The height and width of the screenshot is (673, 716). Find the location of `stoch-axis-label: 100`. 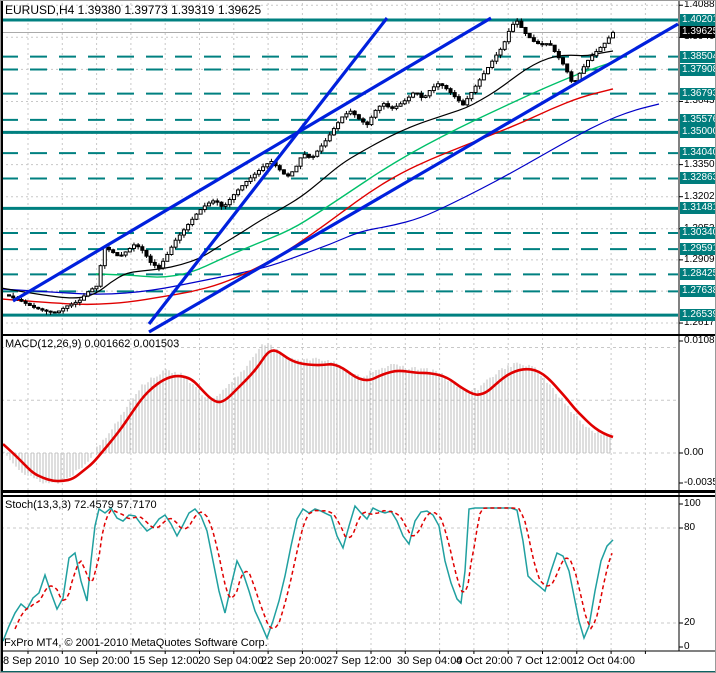

stoch-axis-label: 100 is located at coordinates (692, 503).